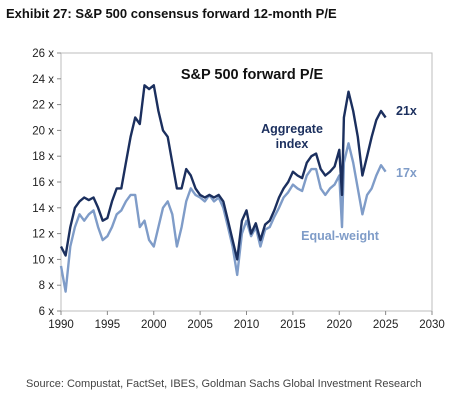  Describe the element at coordinates (43, 183) in the screenshot. I see `y-tick-label: 16 x` at that location.